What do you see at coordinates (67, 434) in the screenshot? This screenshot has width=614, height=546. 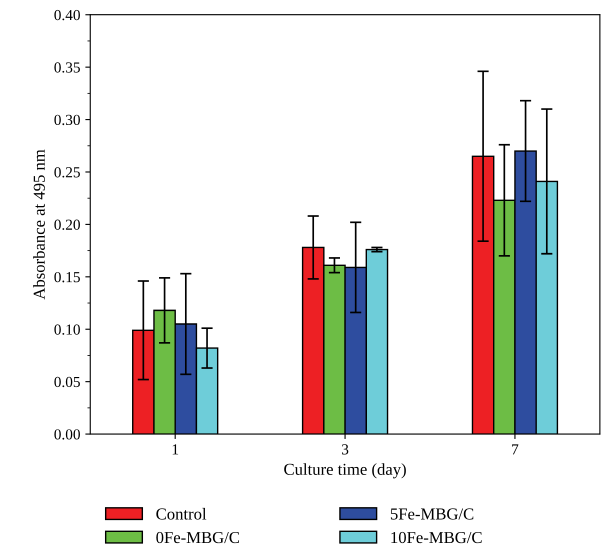 I see `y-tick-label: 0.00` at bounding box center [67, 434].